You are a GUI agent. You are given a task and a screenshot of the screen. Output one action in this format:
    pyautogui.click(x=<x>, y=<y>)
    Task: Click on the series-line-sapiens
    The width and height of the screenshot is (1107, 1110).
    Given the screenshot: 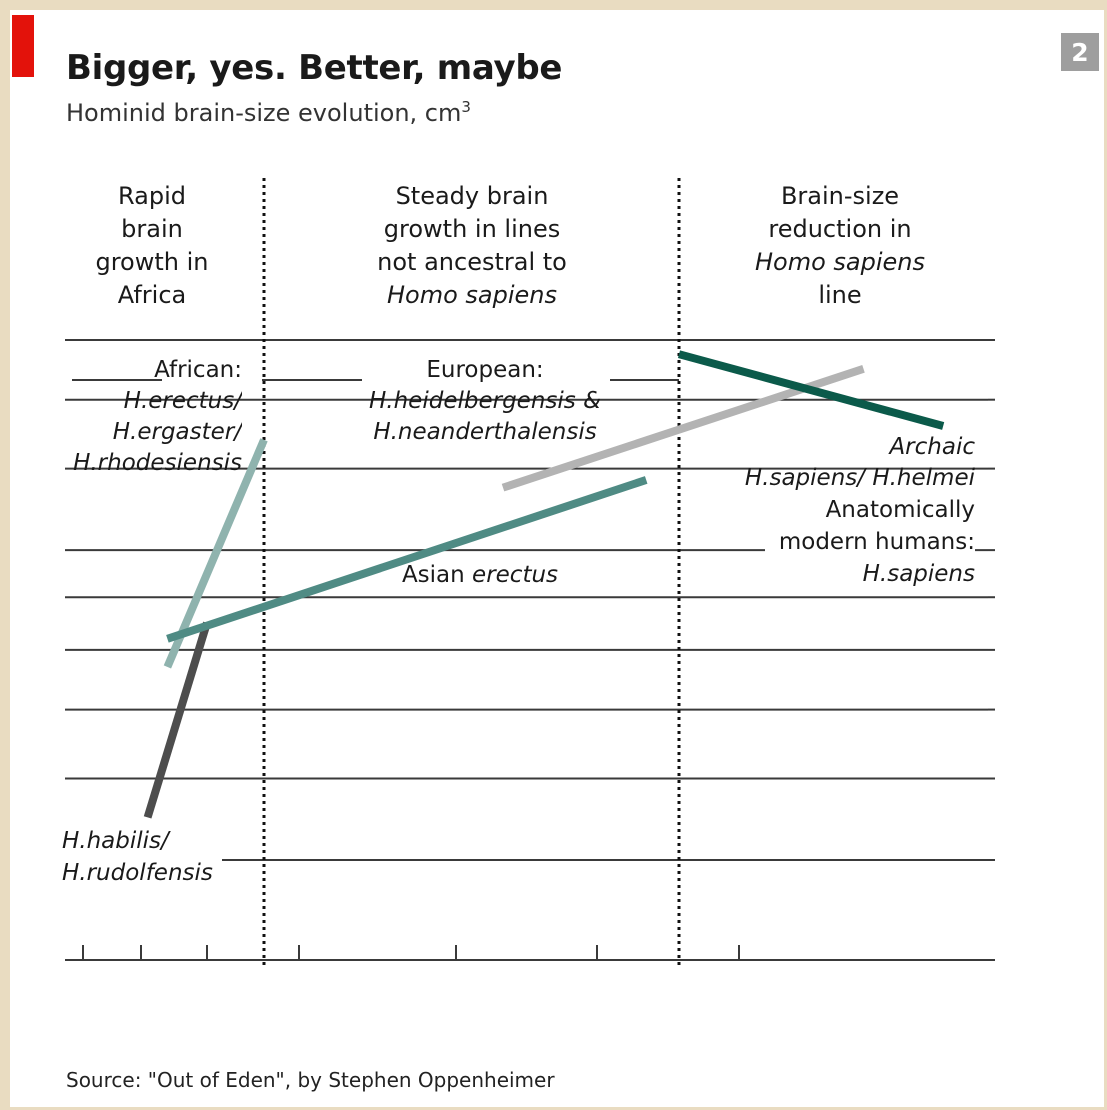 What is the action you would take?
    pyautogui.click(x=811, y=390)
    